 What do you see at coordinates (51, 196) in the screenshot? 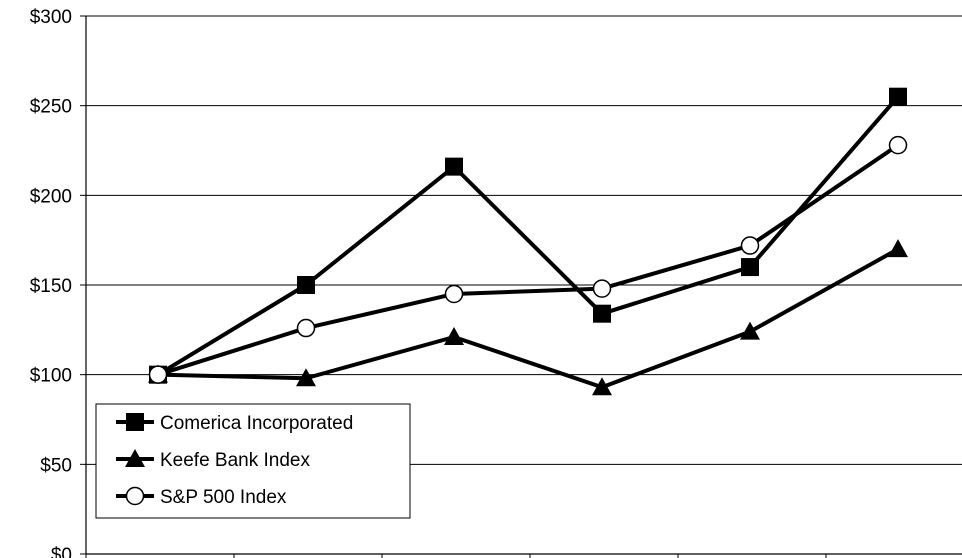
I see `y-tick-label: $200` at bounding box center [51, 196].